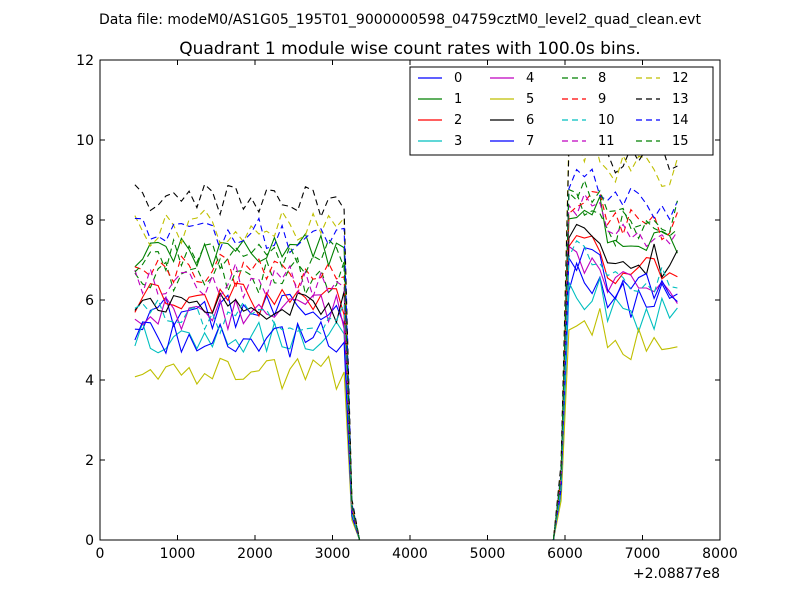 This screenshot has width=800, height=600. I want to click on legend-label-12: 12, so click(680, 78).